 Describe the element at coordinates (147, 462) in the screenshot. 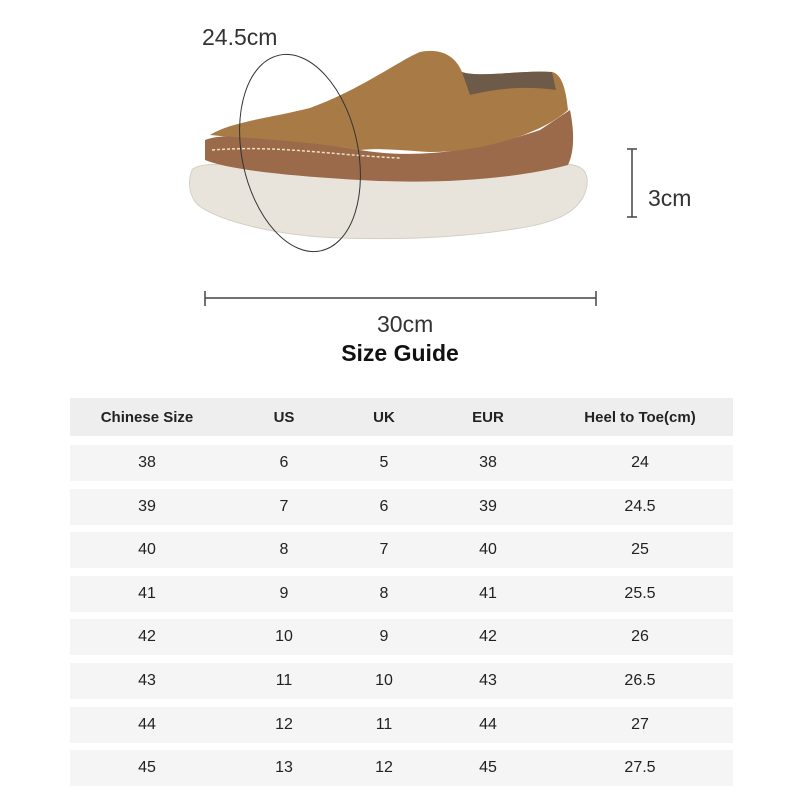

I see `cell-chinese-size: 38` at that location.